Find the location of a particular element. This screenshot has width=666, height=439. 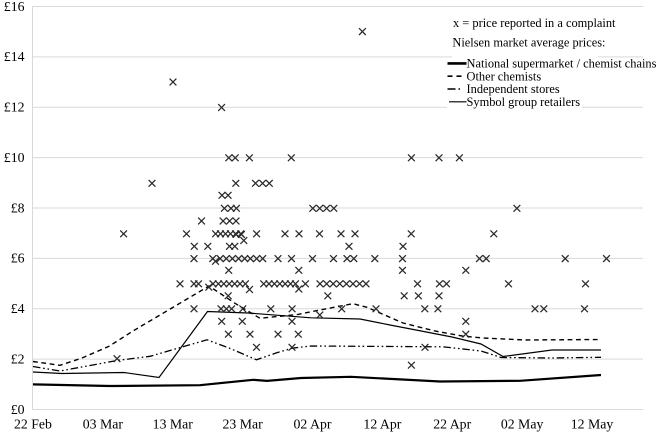

svg-text: Independent stores is located at coordinates (513, 89).